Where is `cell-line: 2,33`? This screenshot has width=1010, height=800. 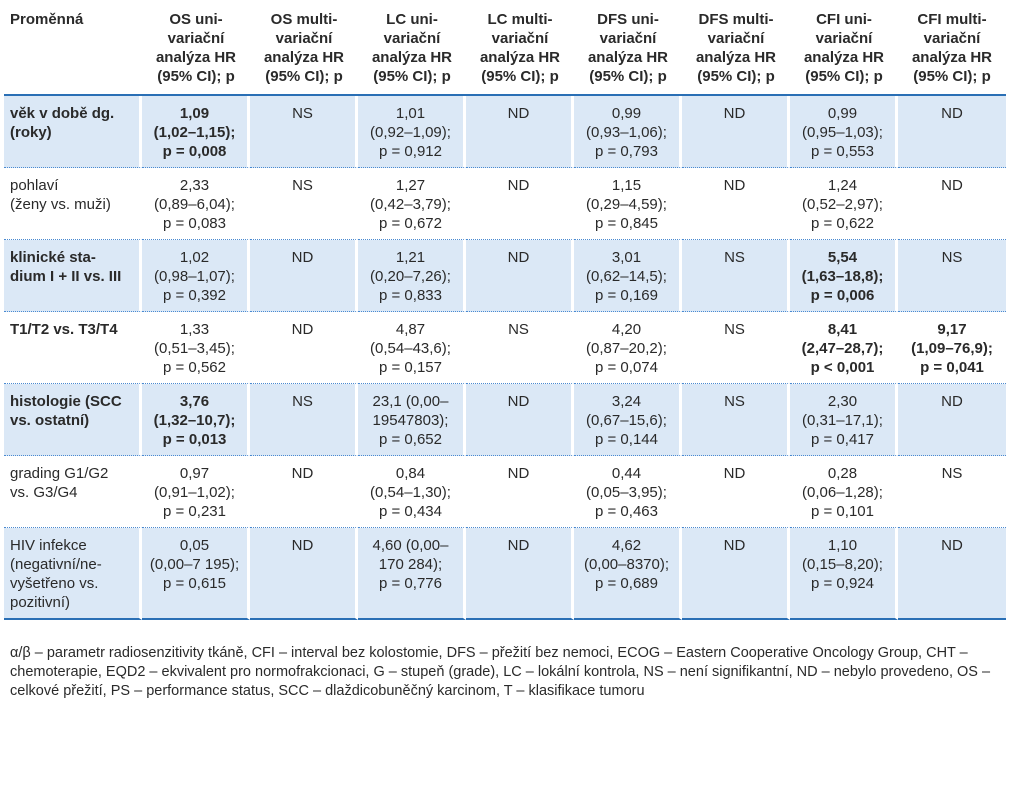
cell-line: 2,33 is located at coordinates (194, 185).